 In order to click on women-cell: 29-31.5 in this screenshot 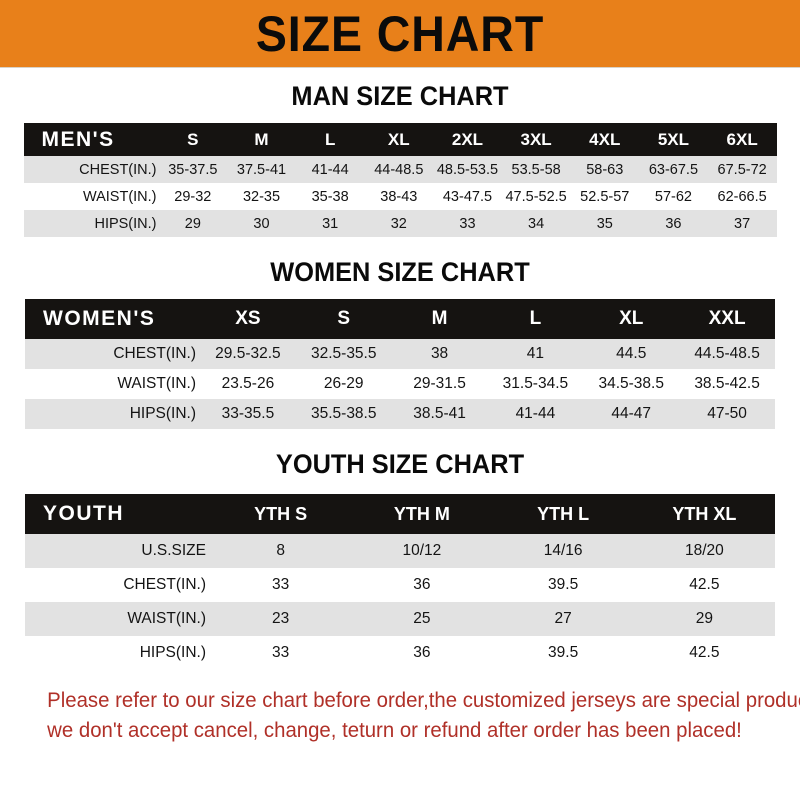, I will do `click(439, 383)`.